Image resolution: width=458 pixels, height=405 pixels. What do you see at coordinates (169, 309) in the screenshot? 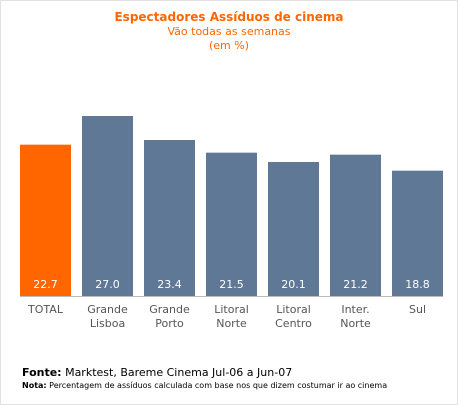
I see `category-label-2-0: Grande` at bounding box center [169, 309].